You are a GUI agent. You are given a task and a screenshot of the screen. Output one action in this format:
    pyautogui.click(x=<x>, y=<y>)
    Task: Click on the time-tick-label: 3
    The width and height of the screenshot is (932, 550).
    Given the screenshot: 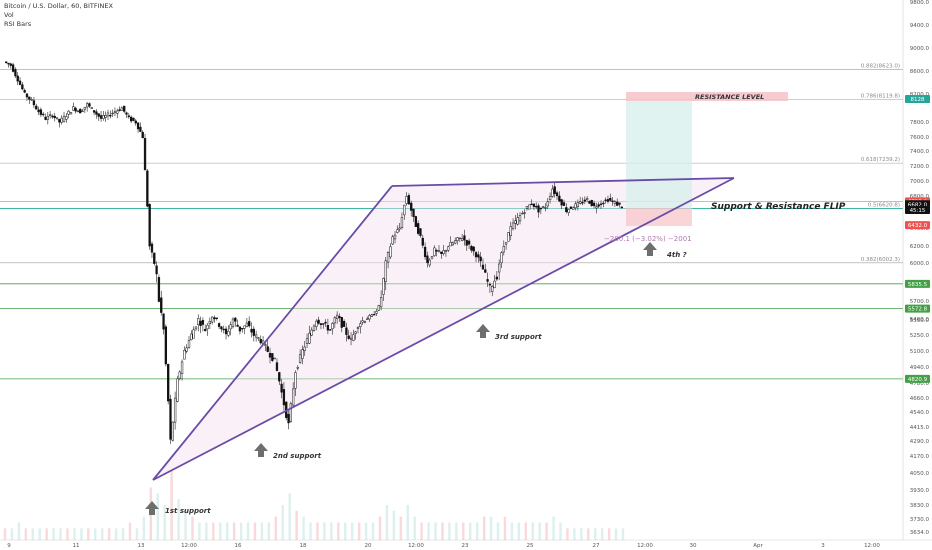 What is the action you would take?
    pyautogui.click(x=823, y=546)
    